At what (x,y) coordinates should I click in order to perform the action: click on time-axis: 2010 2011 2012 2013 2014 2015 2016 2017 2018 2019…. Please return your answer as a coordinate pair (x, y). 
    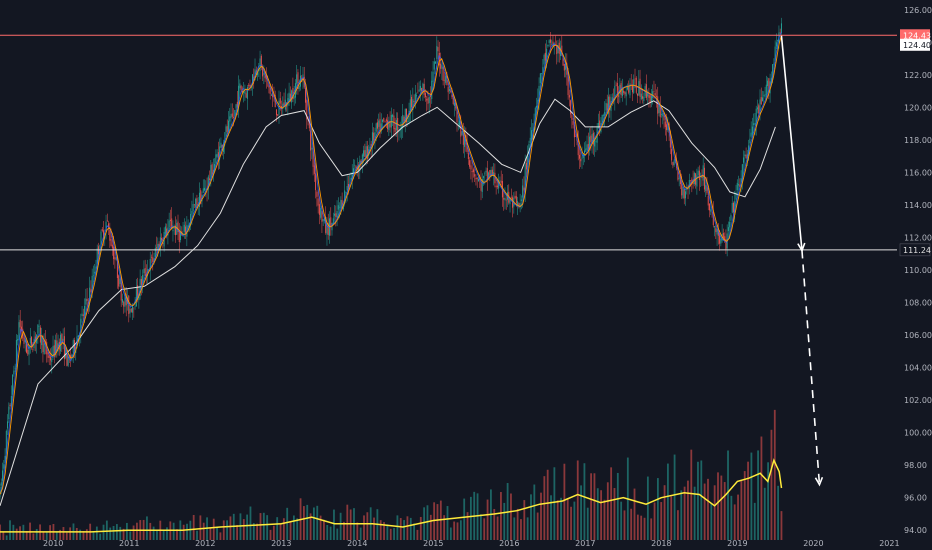
    Looking at the image, I should click on (471, 543).